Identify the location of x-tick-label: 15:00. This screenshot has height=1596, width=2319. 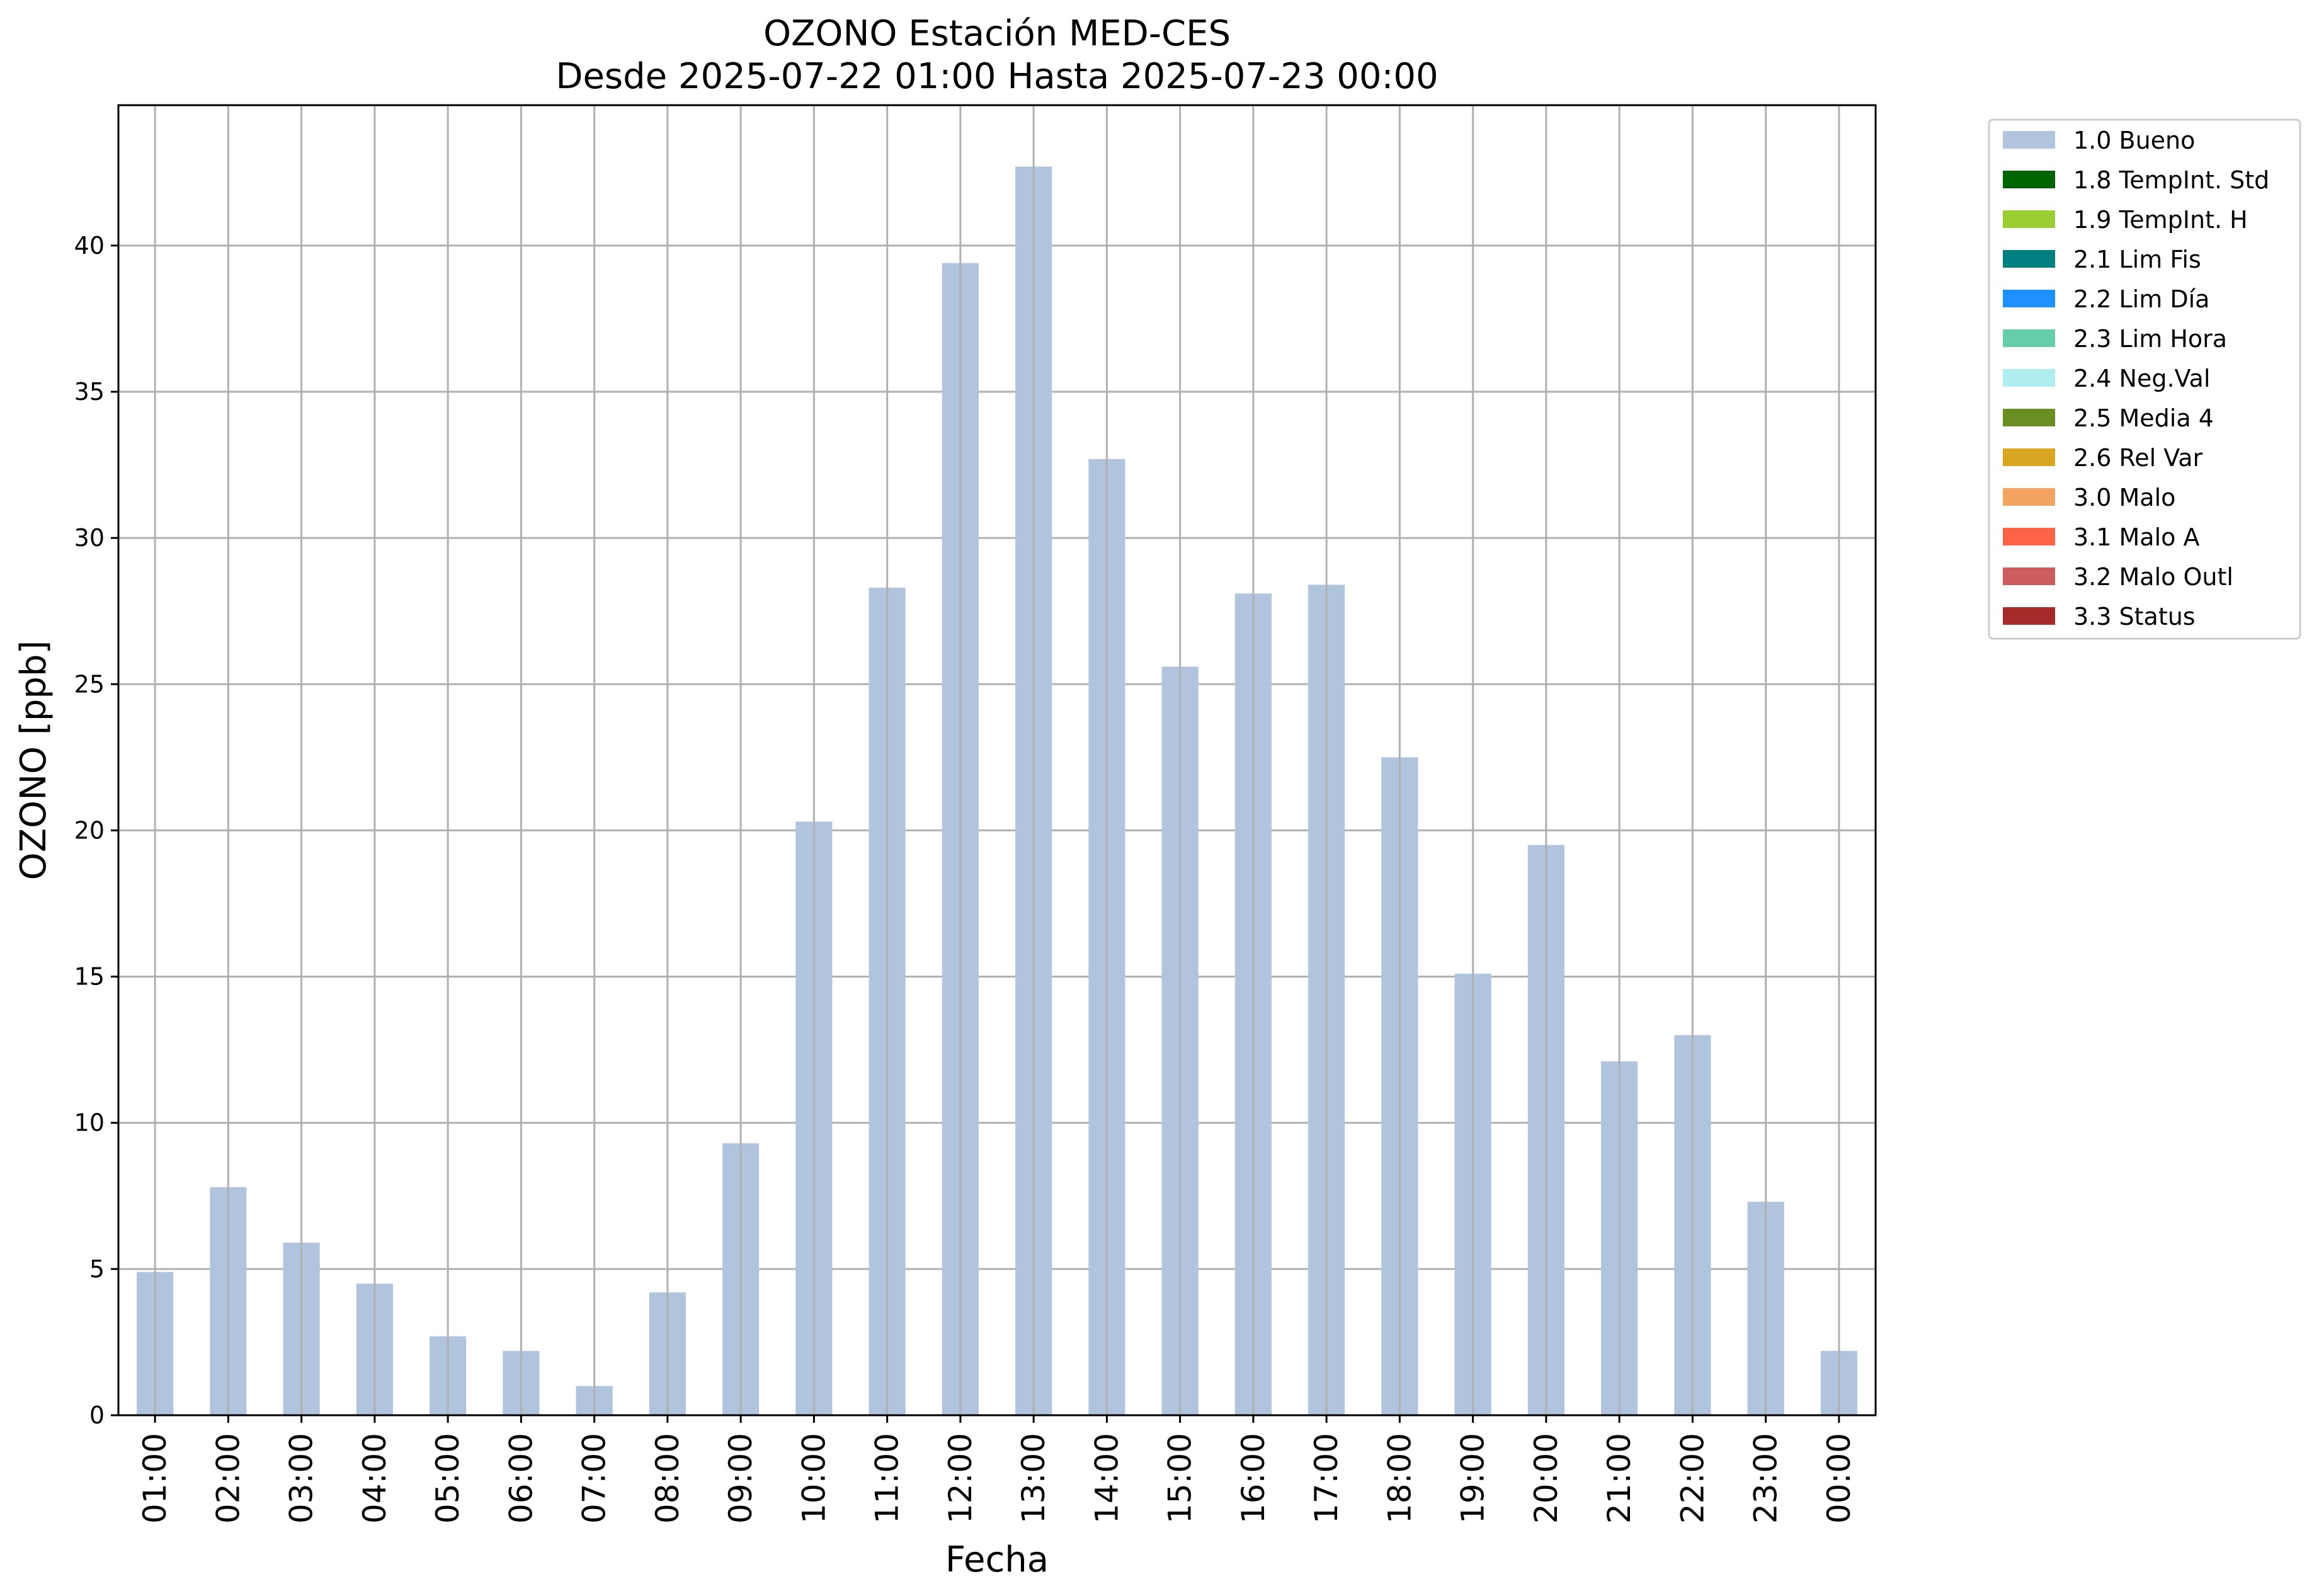
(1180, 1478).